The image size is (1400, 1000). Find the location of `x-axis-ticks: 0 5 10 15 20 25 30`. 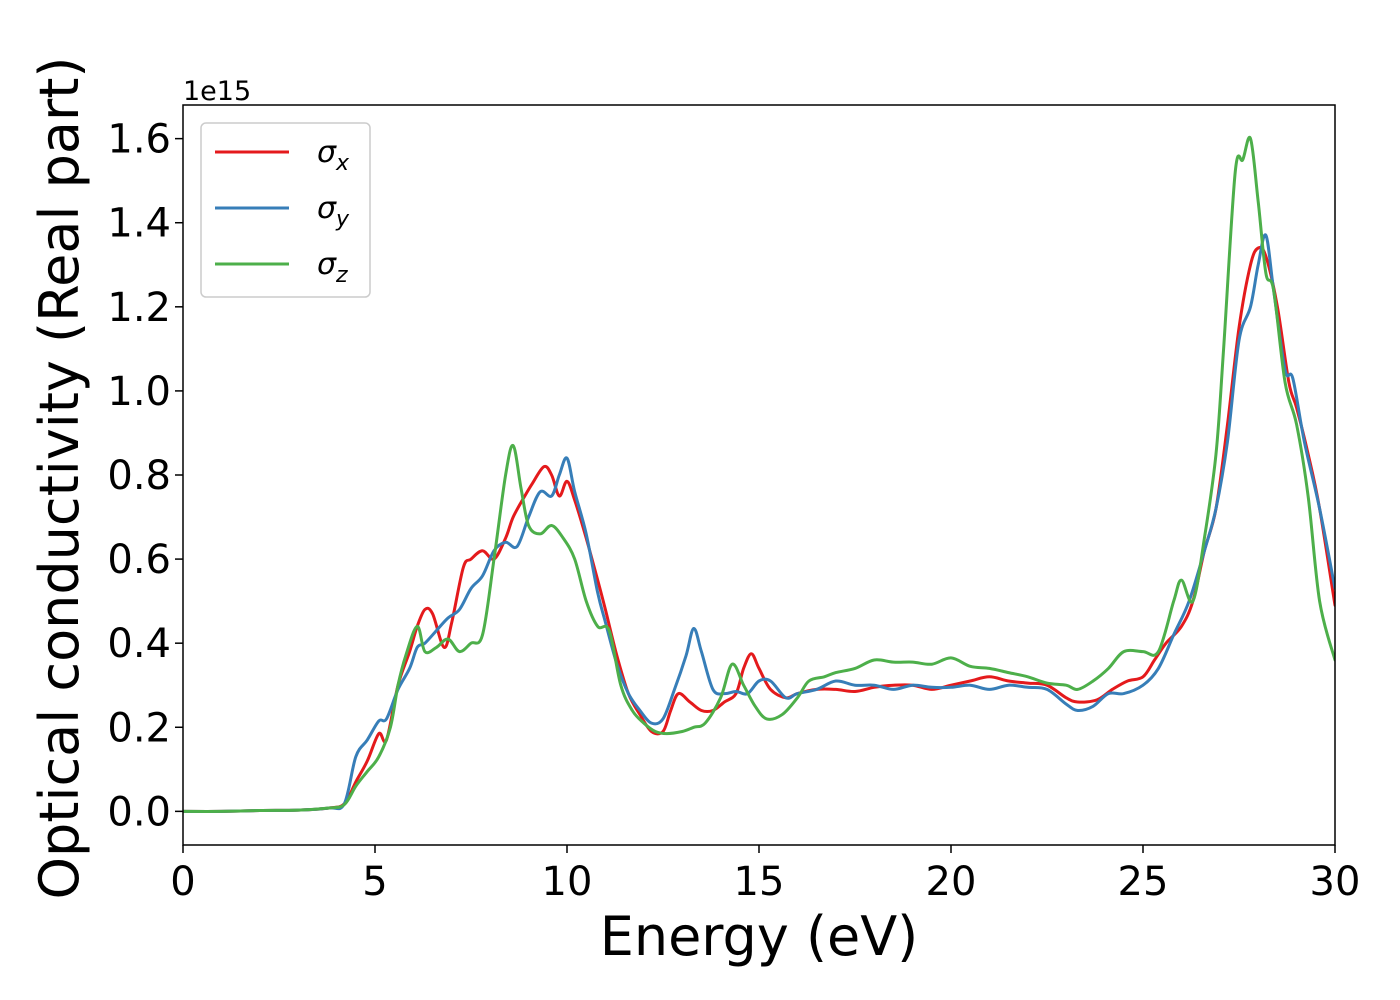

x-axis-ticks: 0 5 10 15 20 25 30 is located at coordinates (765, 875).